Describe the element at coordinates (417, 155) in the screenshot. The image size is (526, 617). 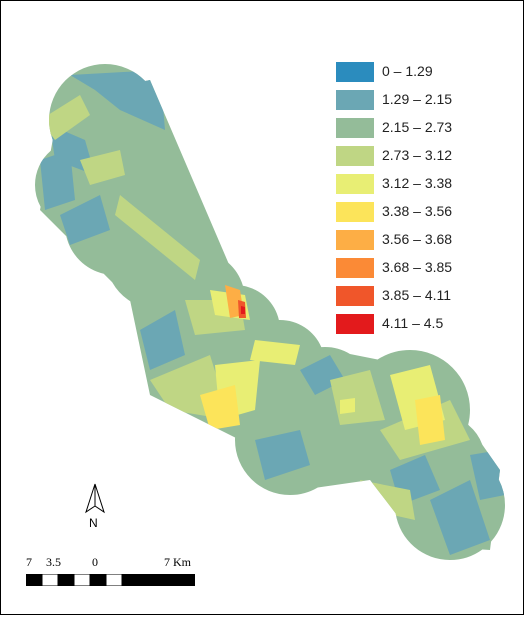
I see `legend-label: 2.73 – 3.12` at that location.